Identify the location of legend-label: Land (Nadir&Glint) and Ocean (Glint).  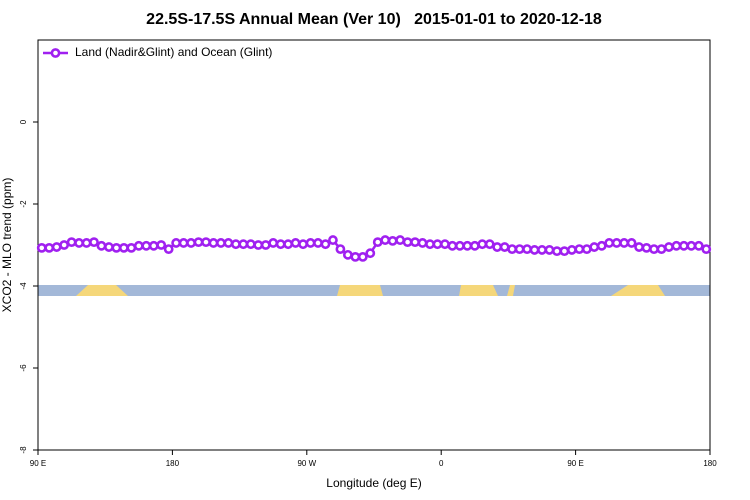
(173, 52).